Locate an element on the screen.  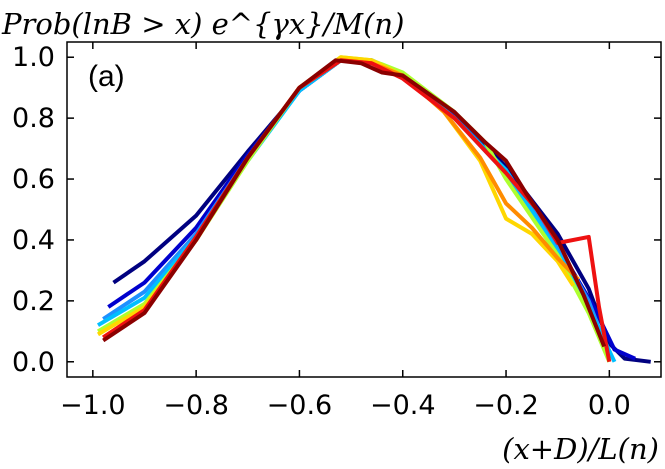
y-tick-label: 1.0 is located at coordinates (33, 57).